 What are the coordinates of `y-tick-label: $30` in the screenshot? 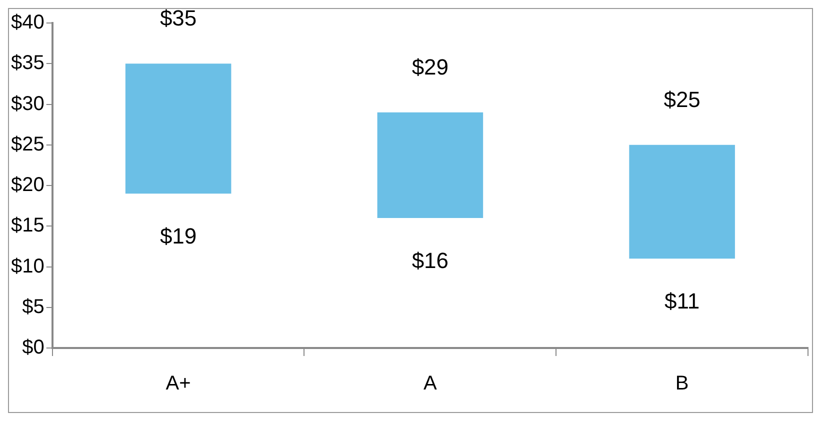 It's located at (27, 103).